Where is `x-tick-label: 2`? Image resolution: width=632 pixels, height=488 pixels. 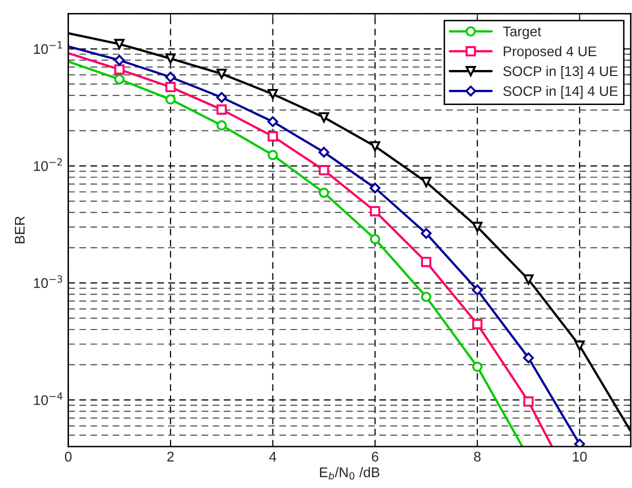
x-tick-label: 2 is located at coordinates (170, 457).